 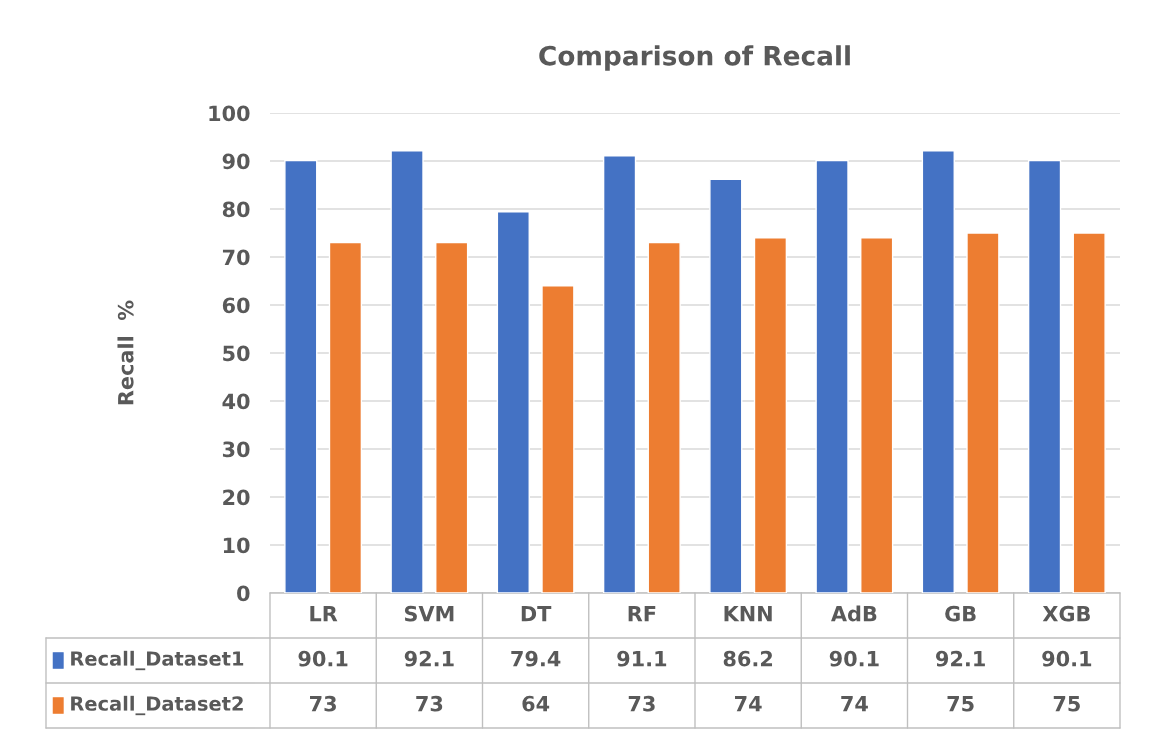 I want to click on data-label: 64, so click(x=536, y=703).